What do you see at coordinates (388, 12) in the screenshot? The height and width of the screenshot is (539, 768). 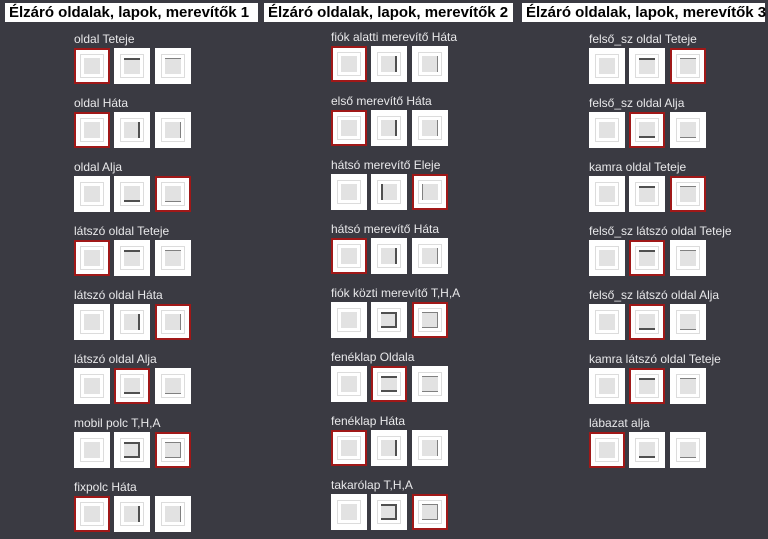 I see `section-header-2: Élzáró oldalak, lapok, merevítők 2` at bounding box center [388, 12].